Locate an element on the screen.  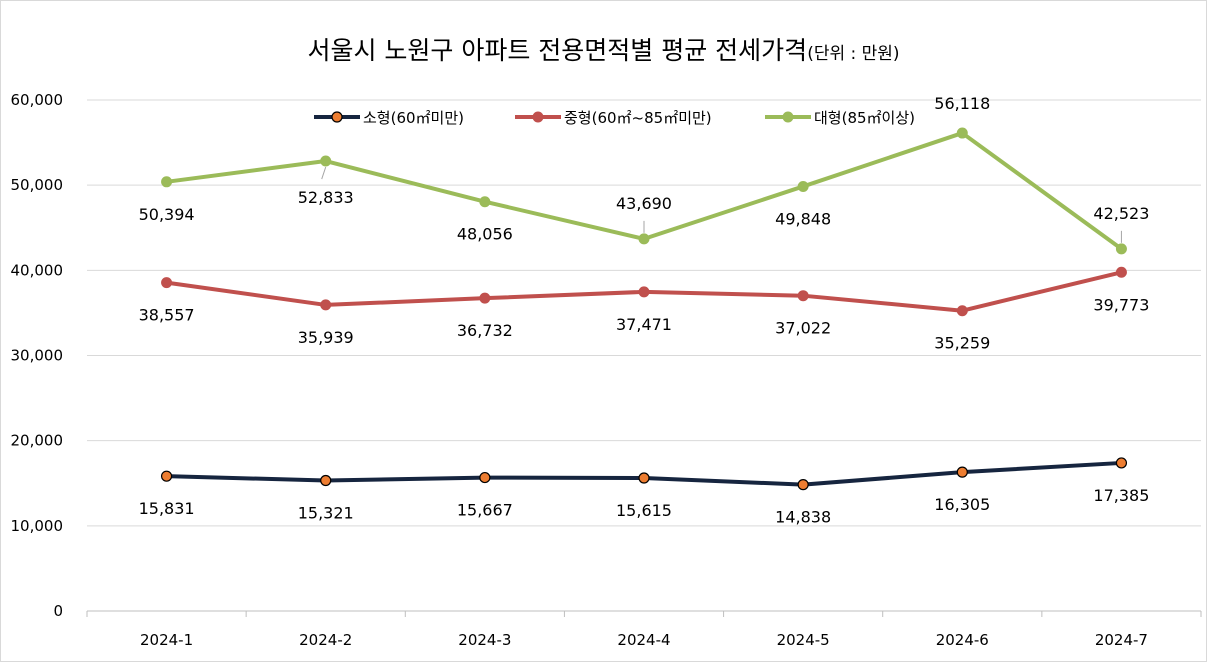
data-label: 43,690 is located at coordinates (644, 203).